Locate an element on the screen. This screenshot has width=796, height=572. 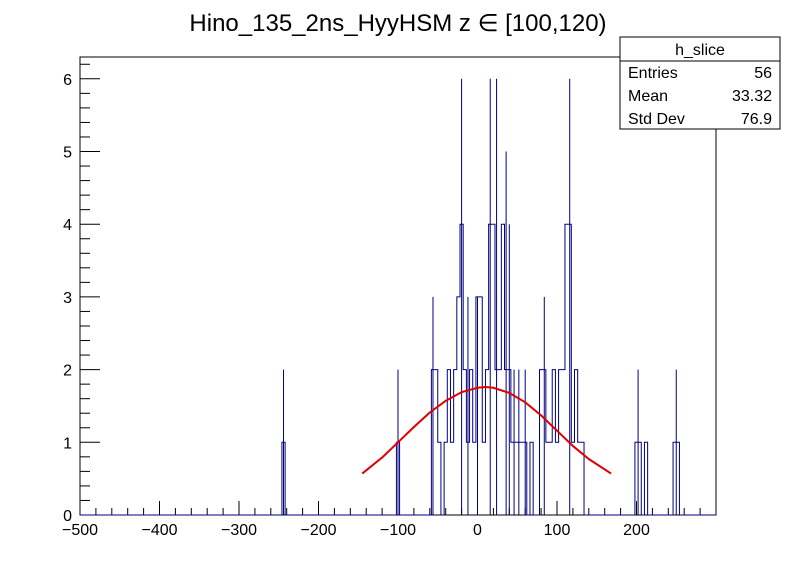
chart-title: Hino_135_2ns_HyyHSM z ∈ [100,120) is located at coordinates (397, 23).